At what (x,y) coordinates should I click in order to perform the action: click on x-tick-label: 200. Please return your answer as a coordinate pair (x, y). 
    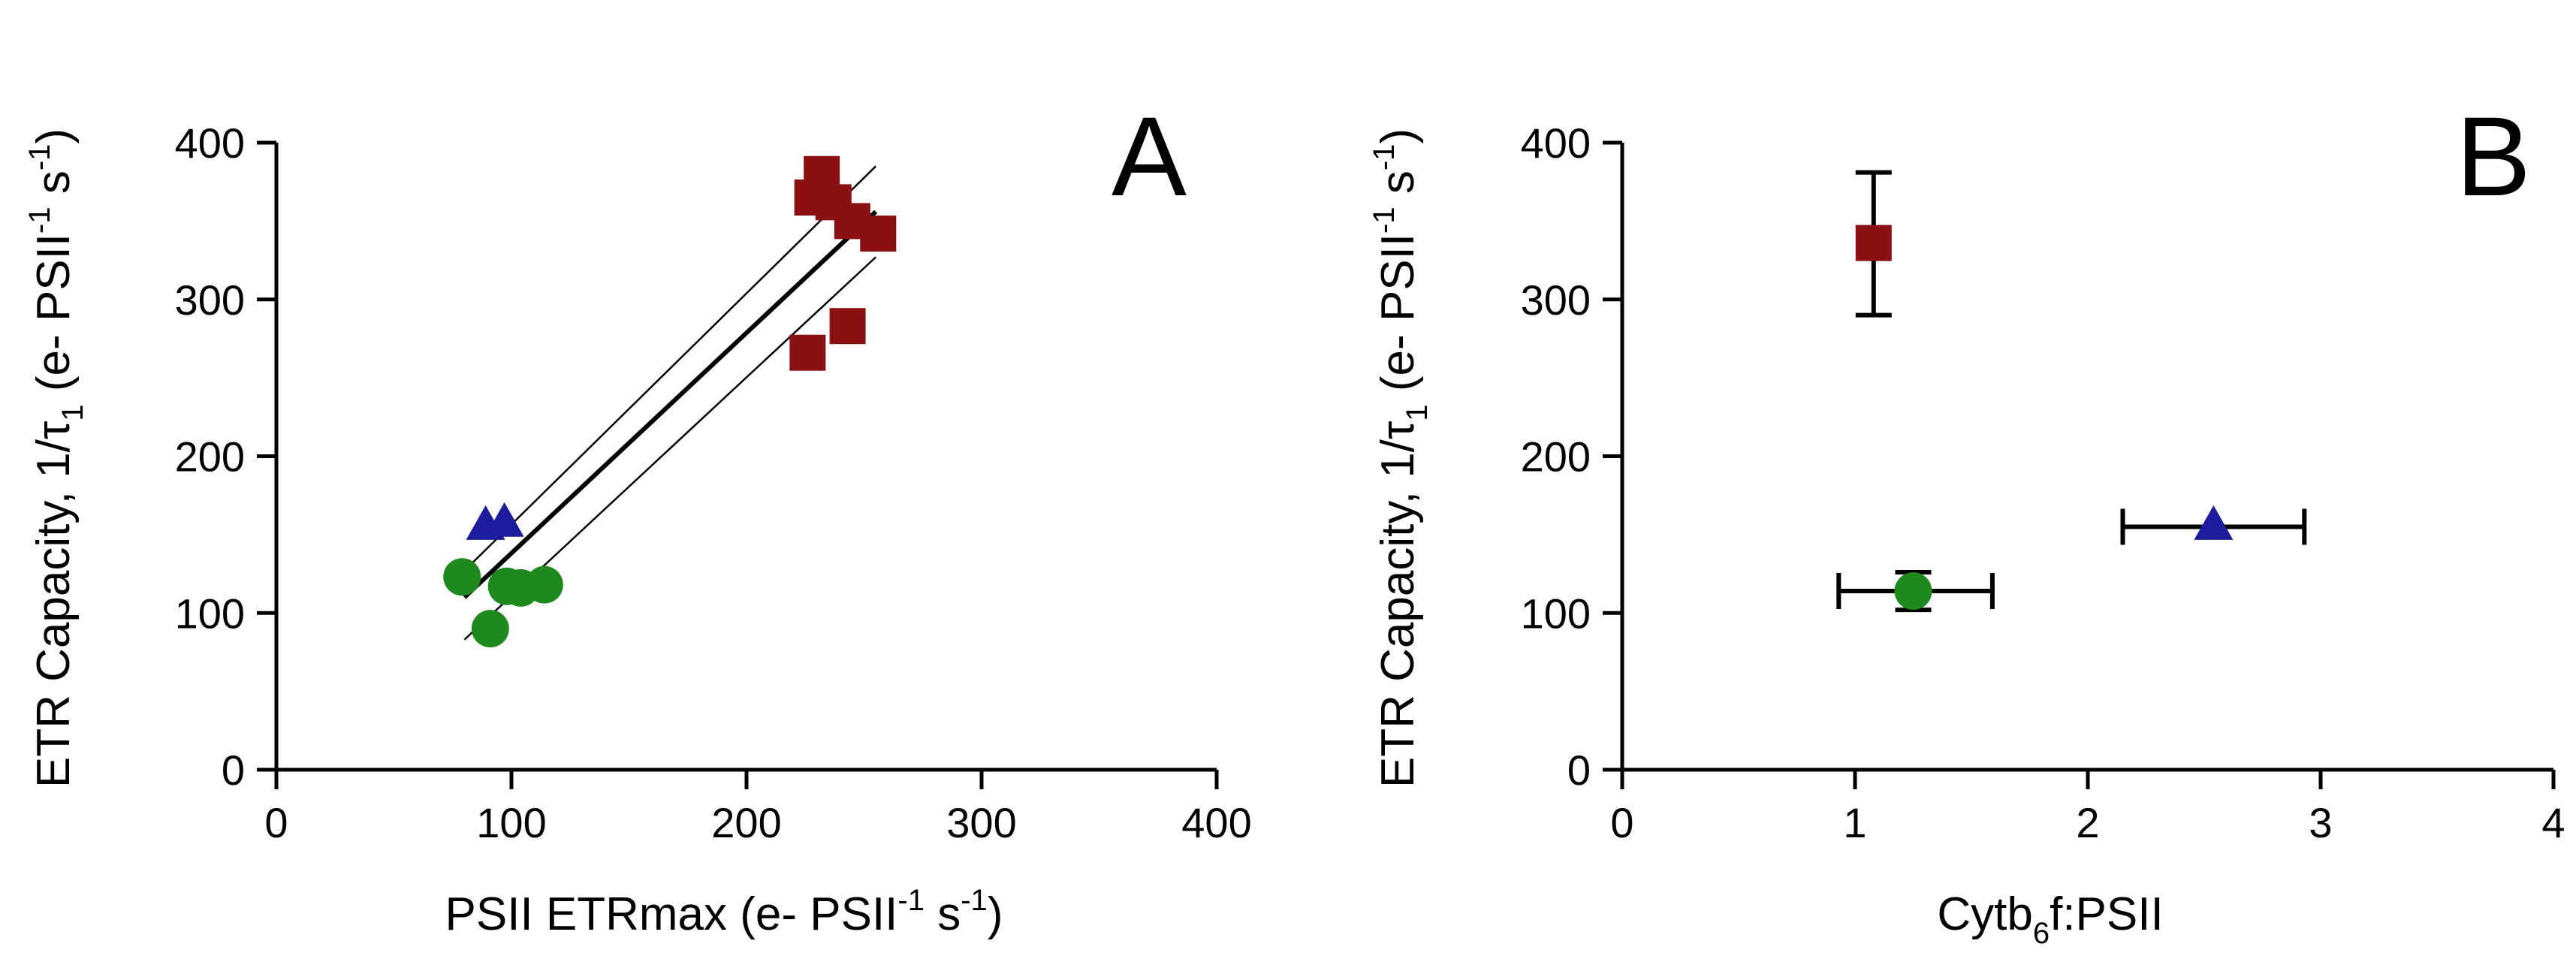
    Looking at the image, I should click on (746, 822).